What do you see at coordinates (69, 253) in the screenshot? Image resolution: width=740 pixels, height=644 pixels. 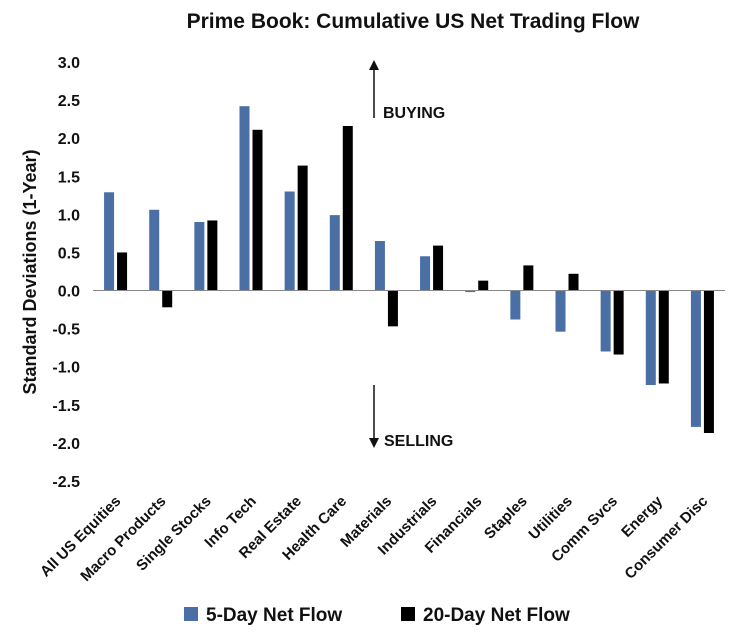 I see `y-tick-label: 0.5` at bounding box center [69, 253].